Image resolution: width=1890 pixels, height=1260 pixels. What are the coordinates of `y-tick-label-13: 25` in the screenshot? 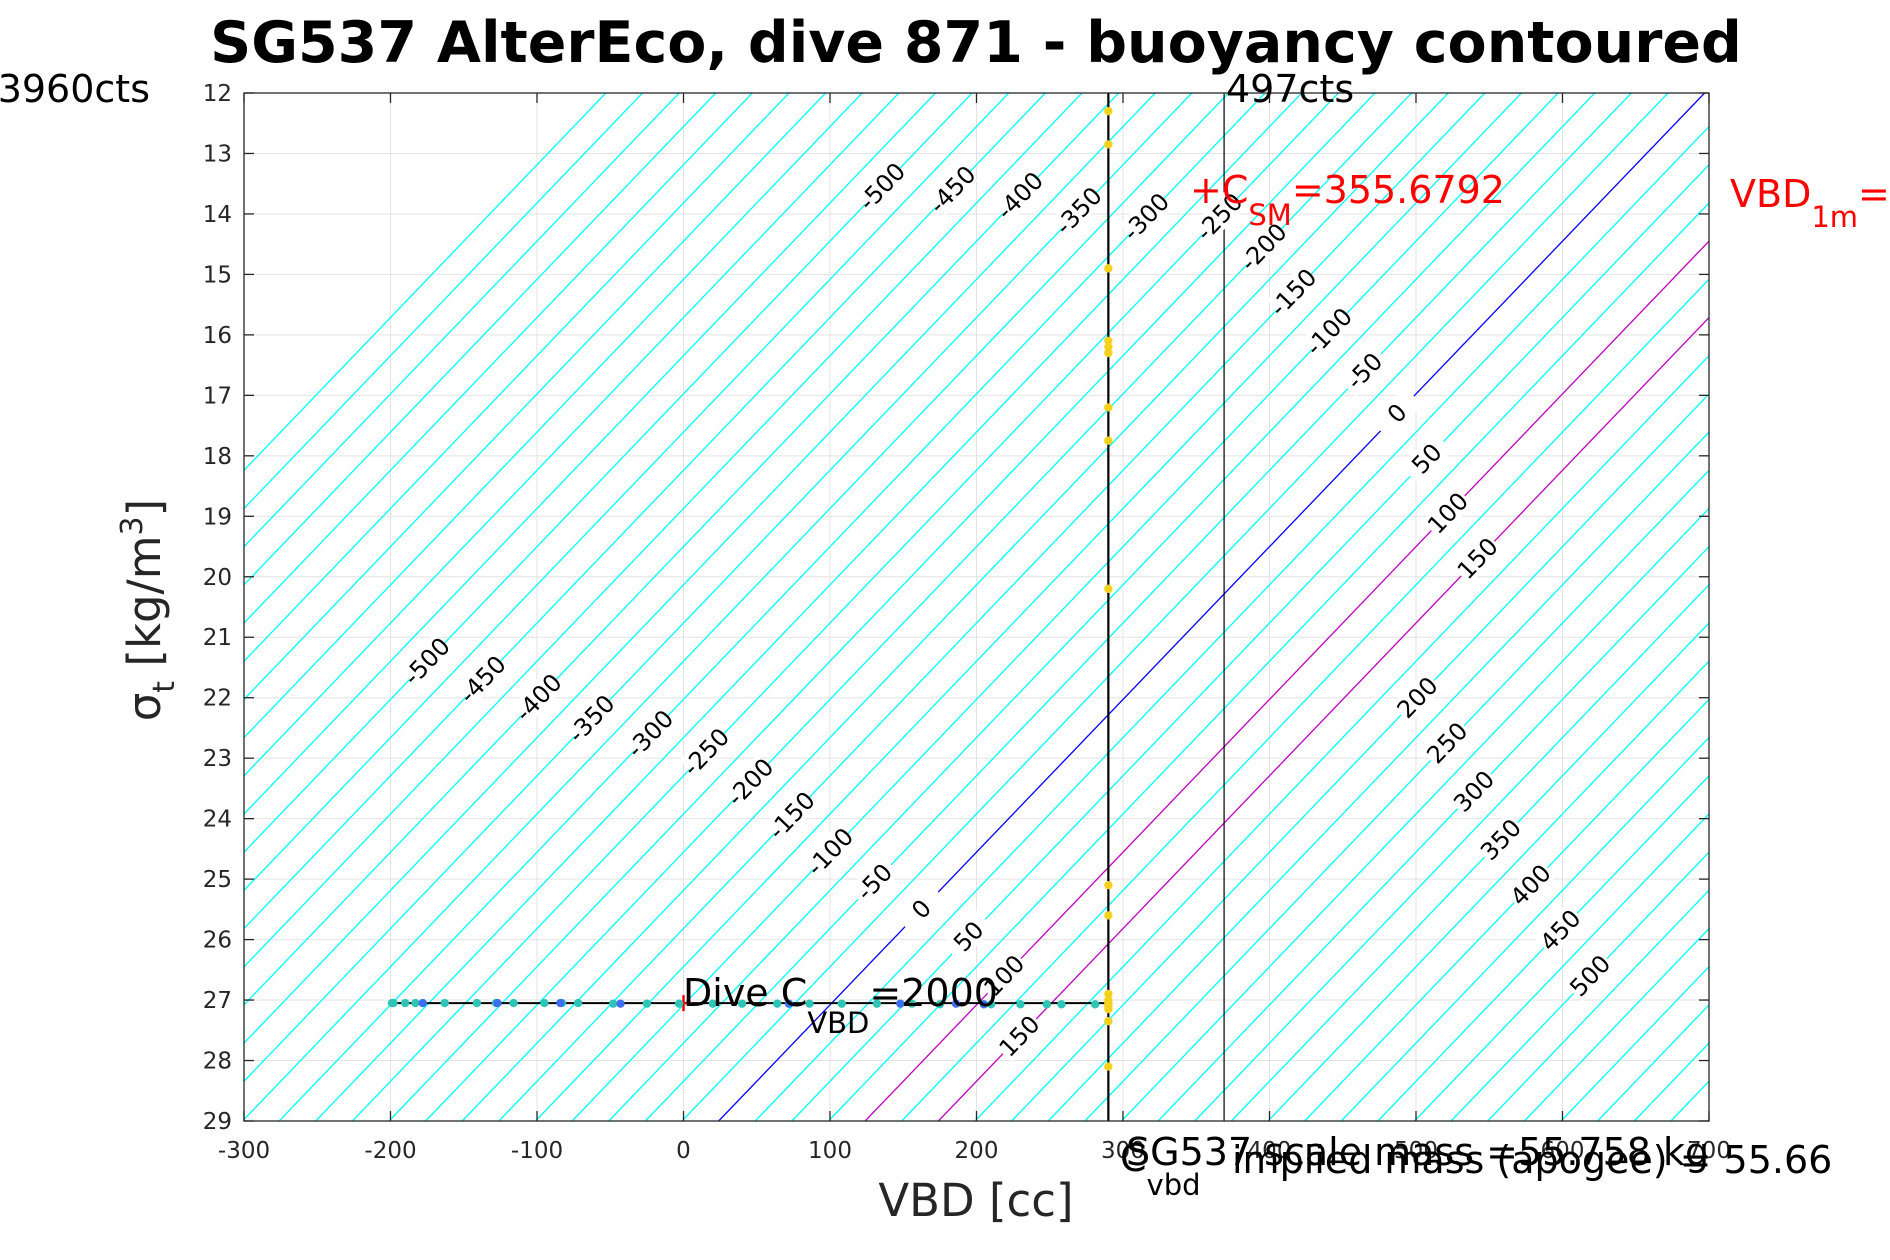 It's located at (217, 880).